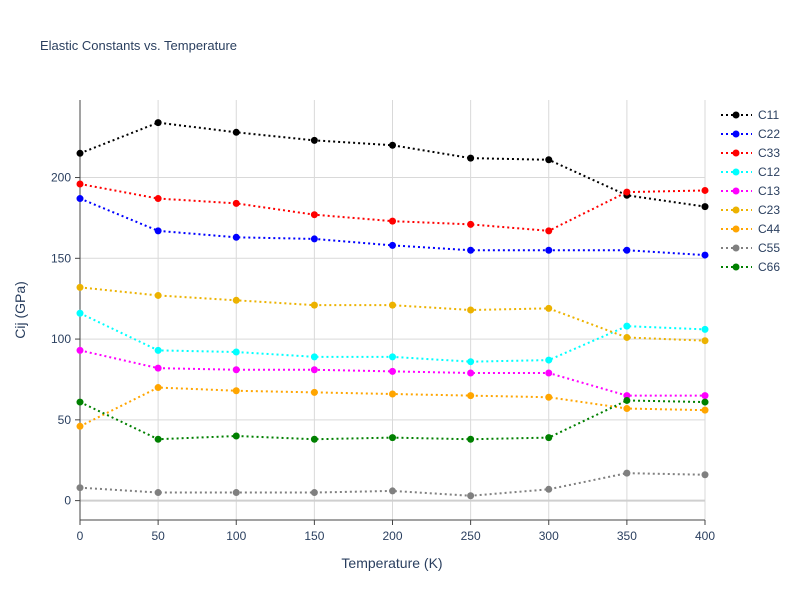 Image resolution: width=800 pixels, height=600 pixels. Describe the element at coordinates (750, 267) in the screenshot. I see `legend-item-c66: C66` at that location.